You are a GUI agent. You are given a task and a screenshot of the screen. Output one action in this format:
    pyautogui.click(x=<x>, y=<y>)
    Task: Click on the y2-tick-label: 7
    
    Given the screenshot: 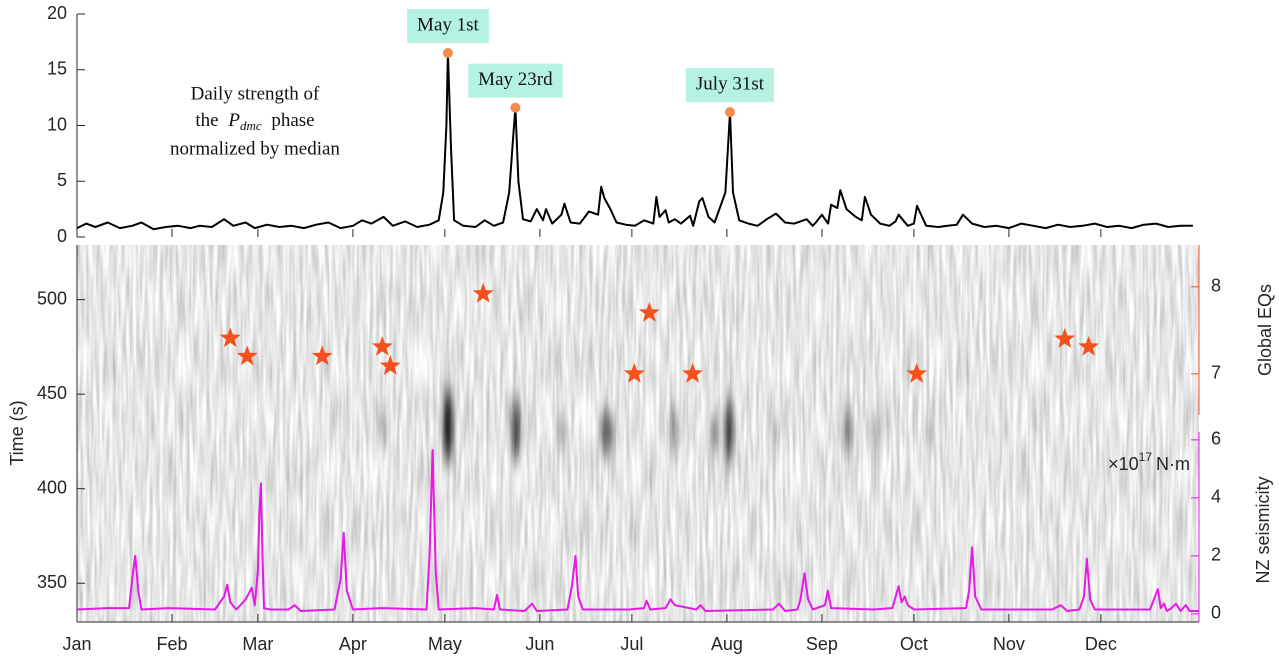 What is the action you would take?
    pyautogui.click(x=1216, y=373)
    